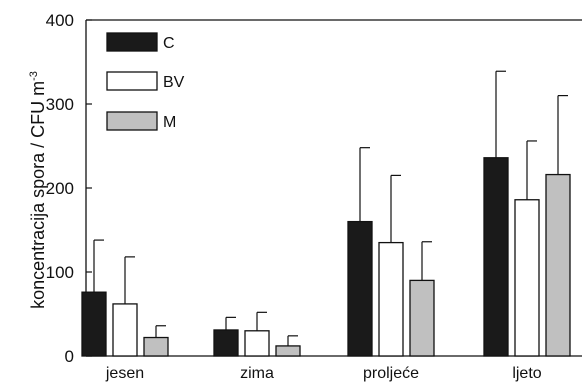 This screenshot has height=383, width=585. Describe the element at coordinates (60, 272) in the screenshot. I see `y-tick-label: 100` at that location.